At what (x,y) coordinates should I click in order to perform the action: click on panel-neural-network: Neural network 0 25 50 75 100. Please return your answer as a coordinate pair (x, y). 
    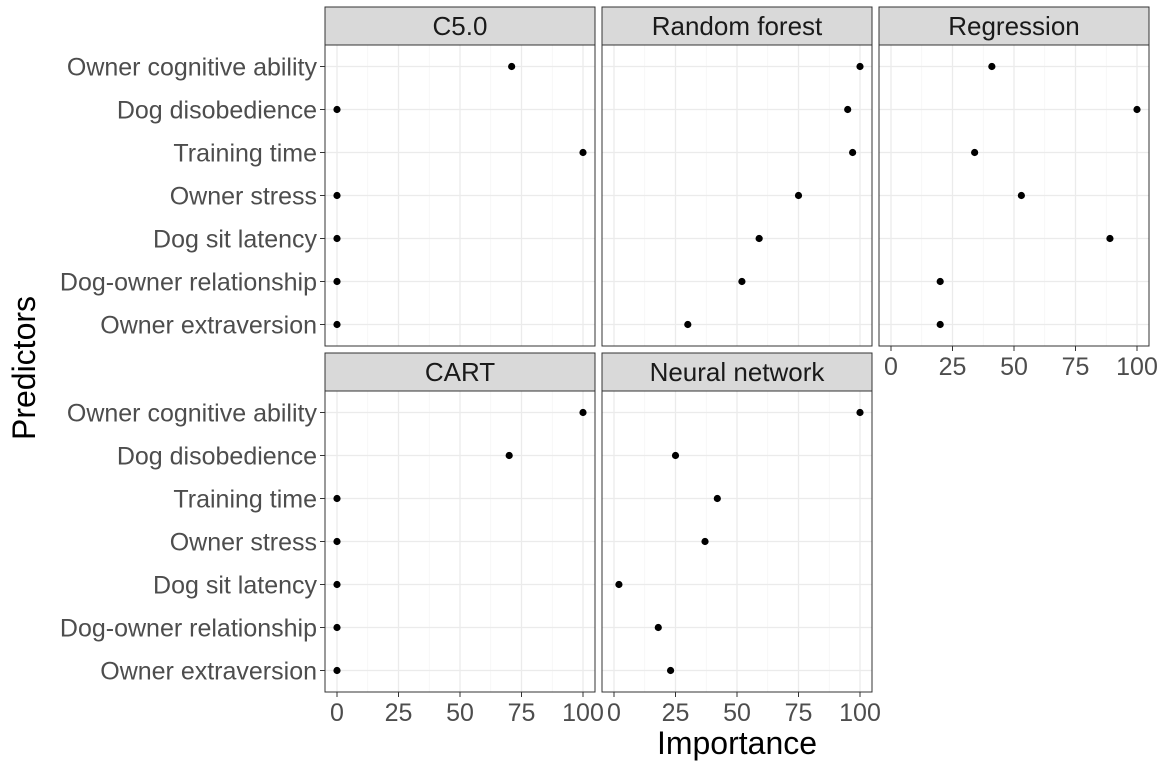
    Looking at the image, I should click on (741, 539).